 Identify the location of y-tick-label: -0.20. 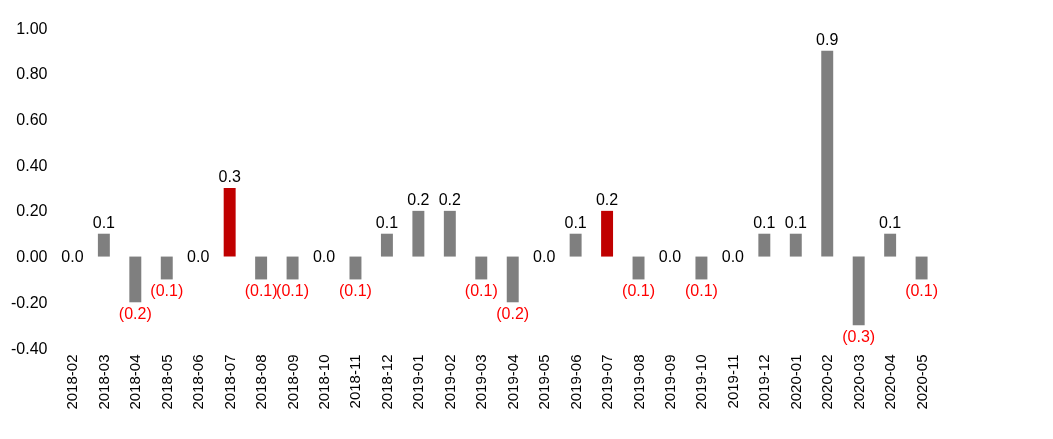
(29, 302).